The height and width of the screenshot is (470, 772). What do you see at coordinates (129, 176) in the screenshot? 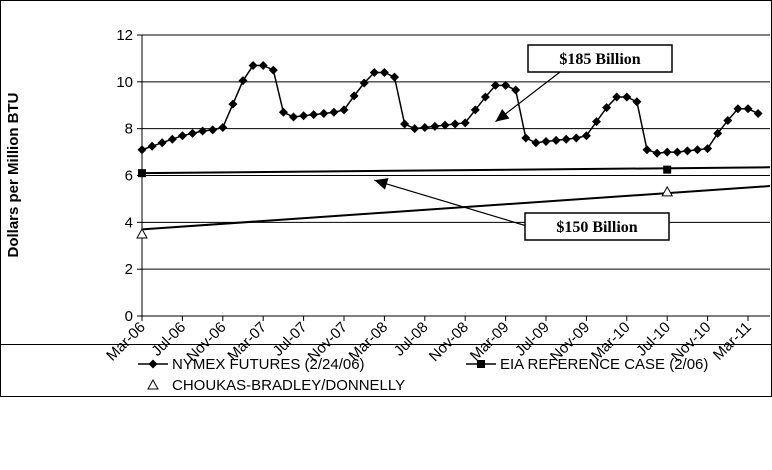
I see `y-tick-label: 6` at bounding box center [129, 176].